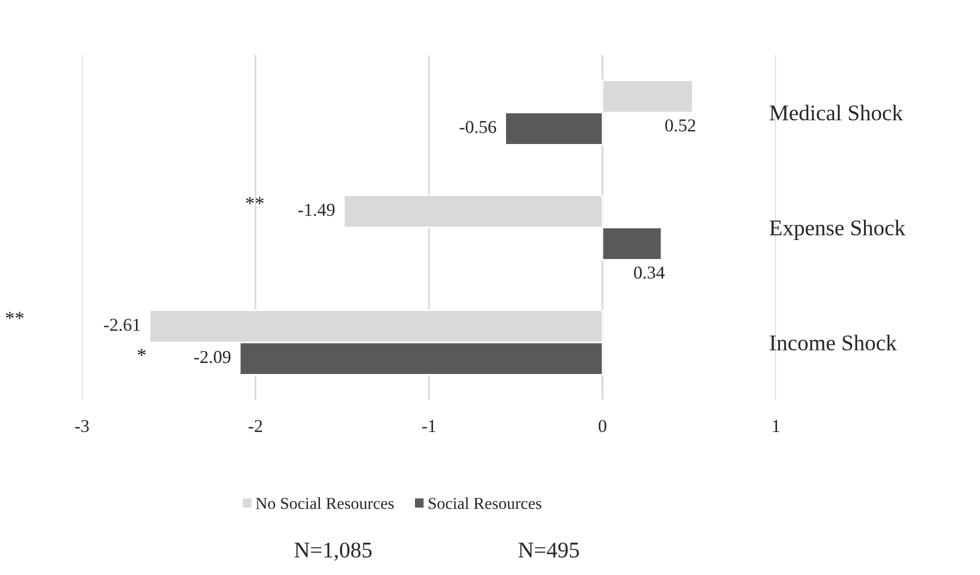 This screenshot has width=980, height=575. I want to click on x-tick-label: -2, so click(255, 426).